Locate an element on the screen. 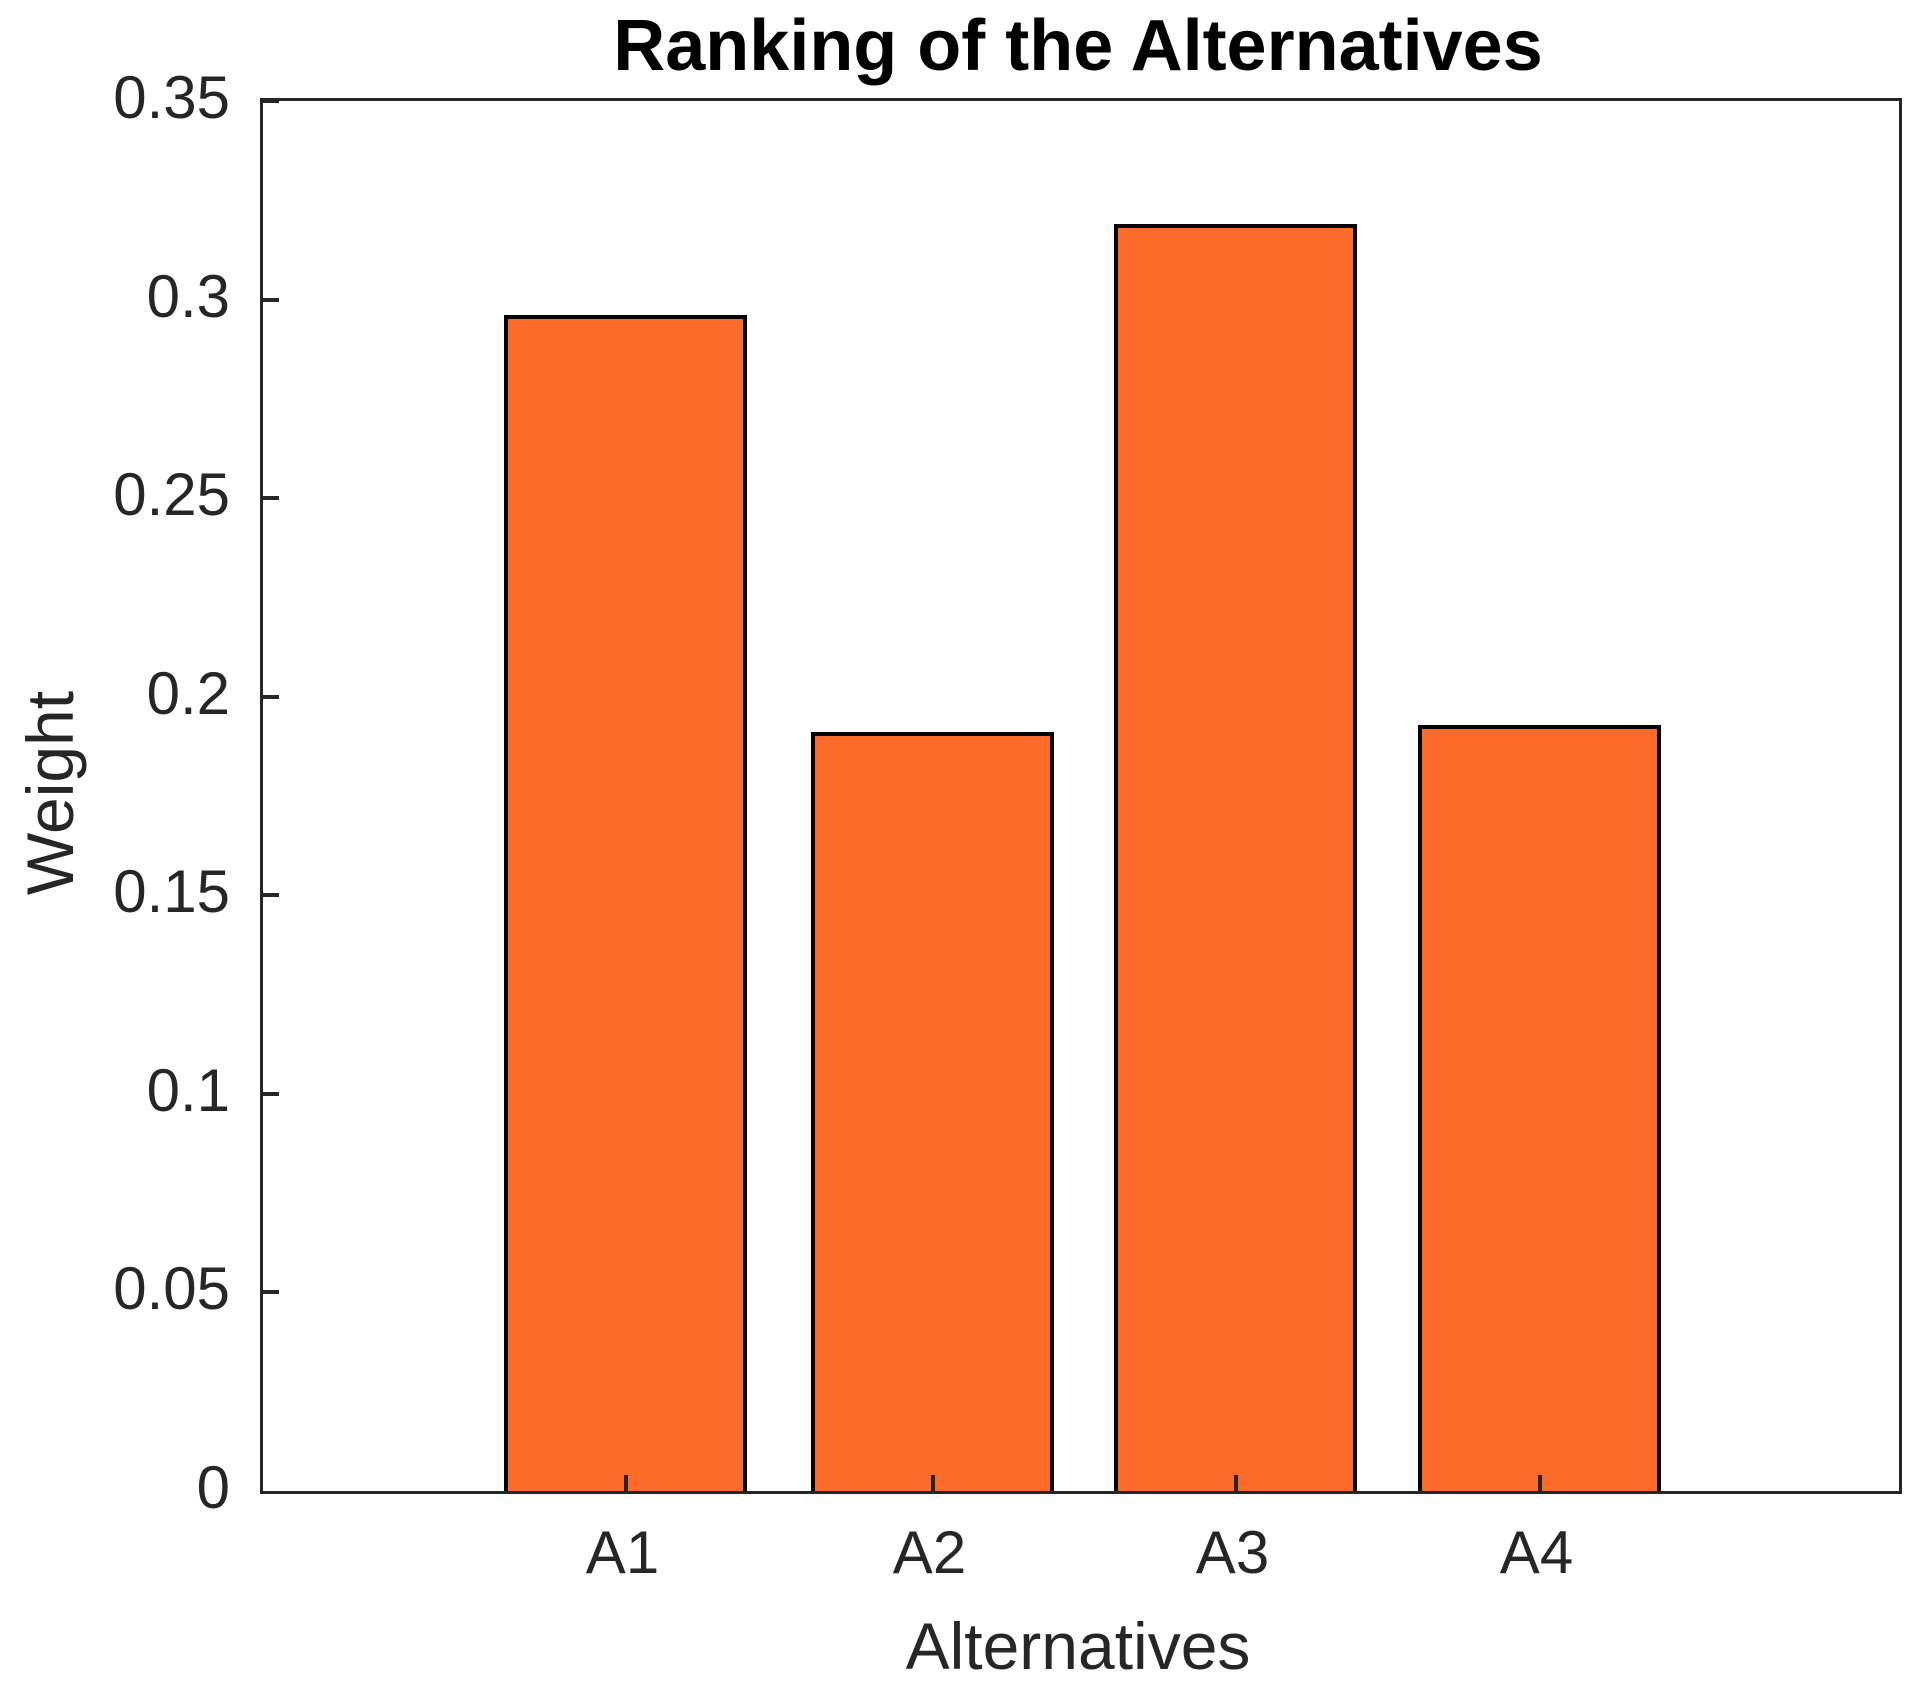 This screenshot has width=1919, height=1691. bar-a1 is located at coordinates (625, 903).